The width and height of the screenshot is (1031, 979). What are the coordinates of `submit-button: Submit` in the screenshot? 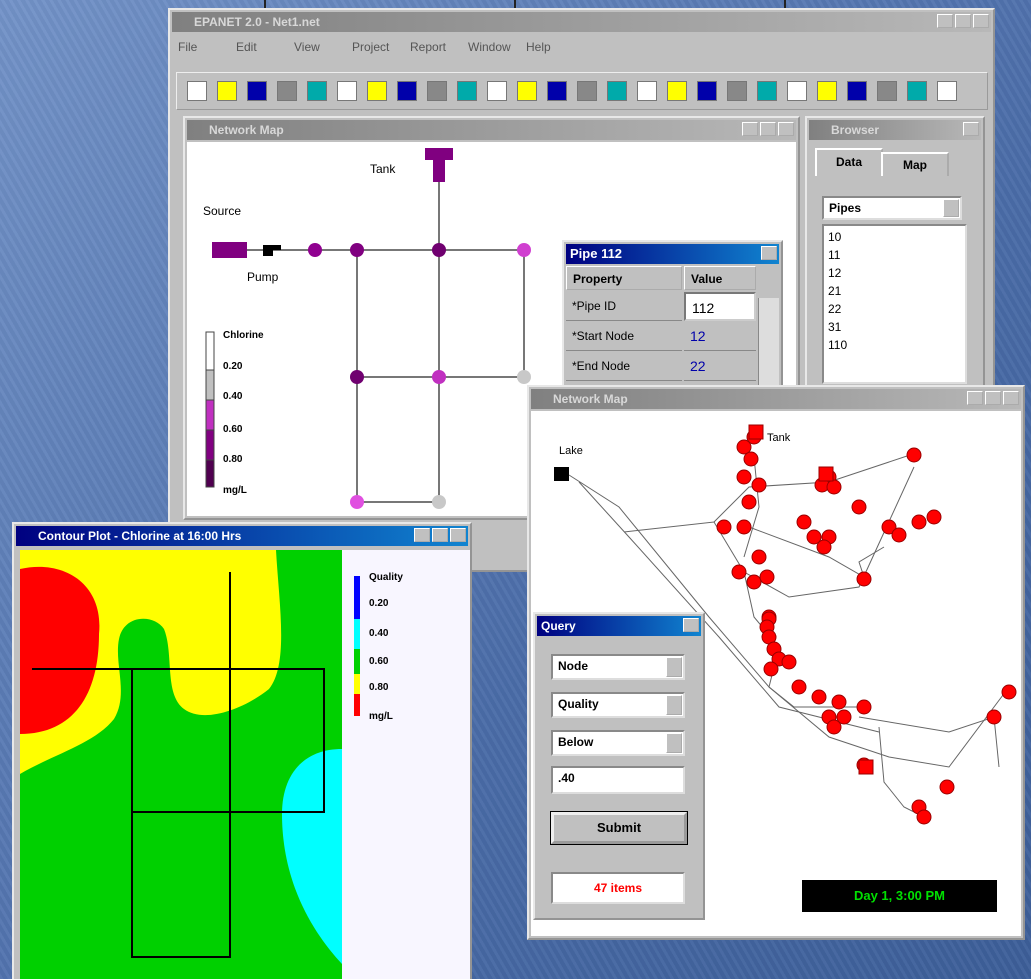 It's located at (619, 828).